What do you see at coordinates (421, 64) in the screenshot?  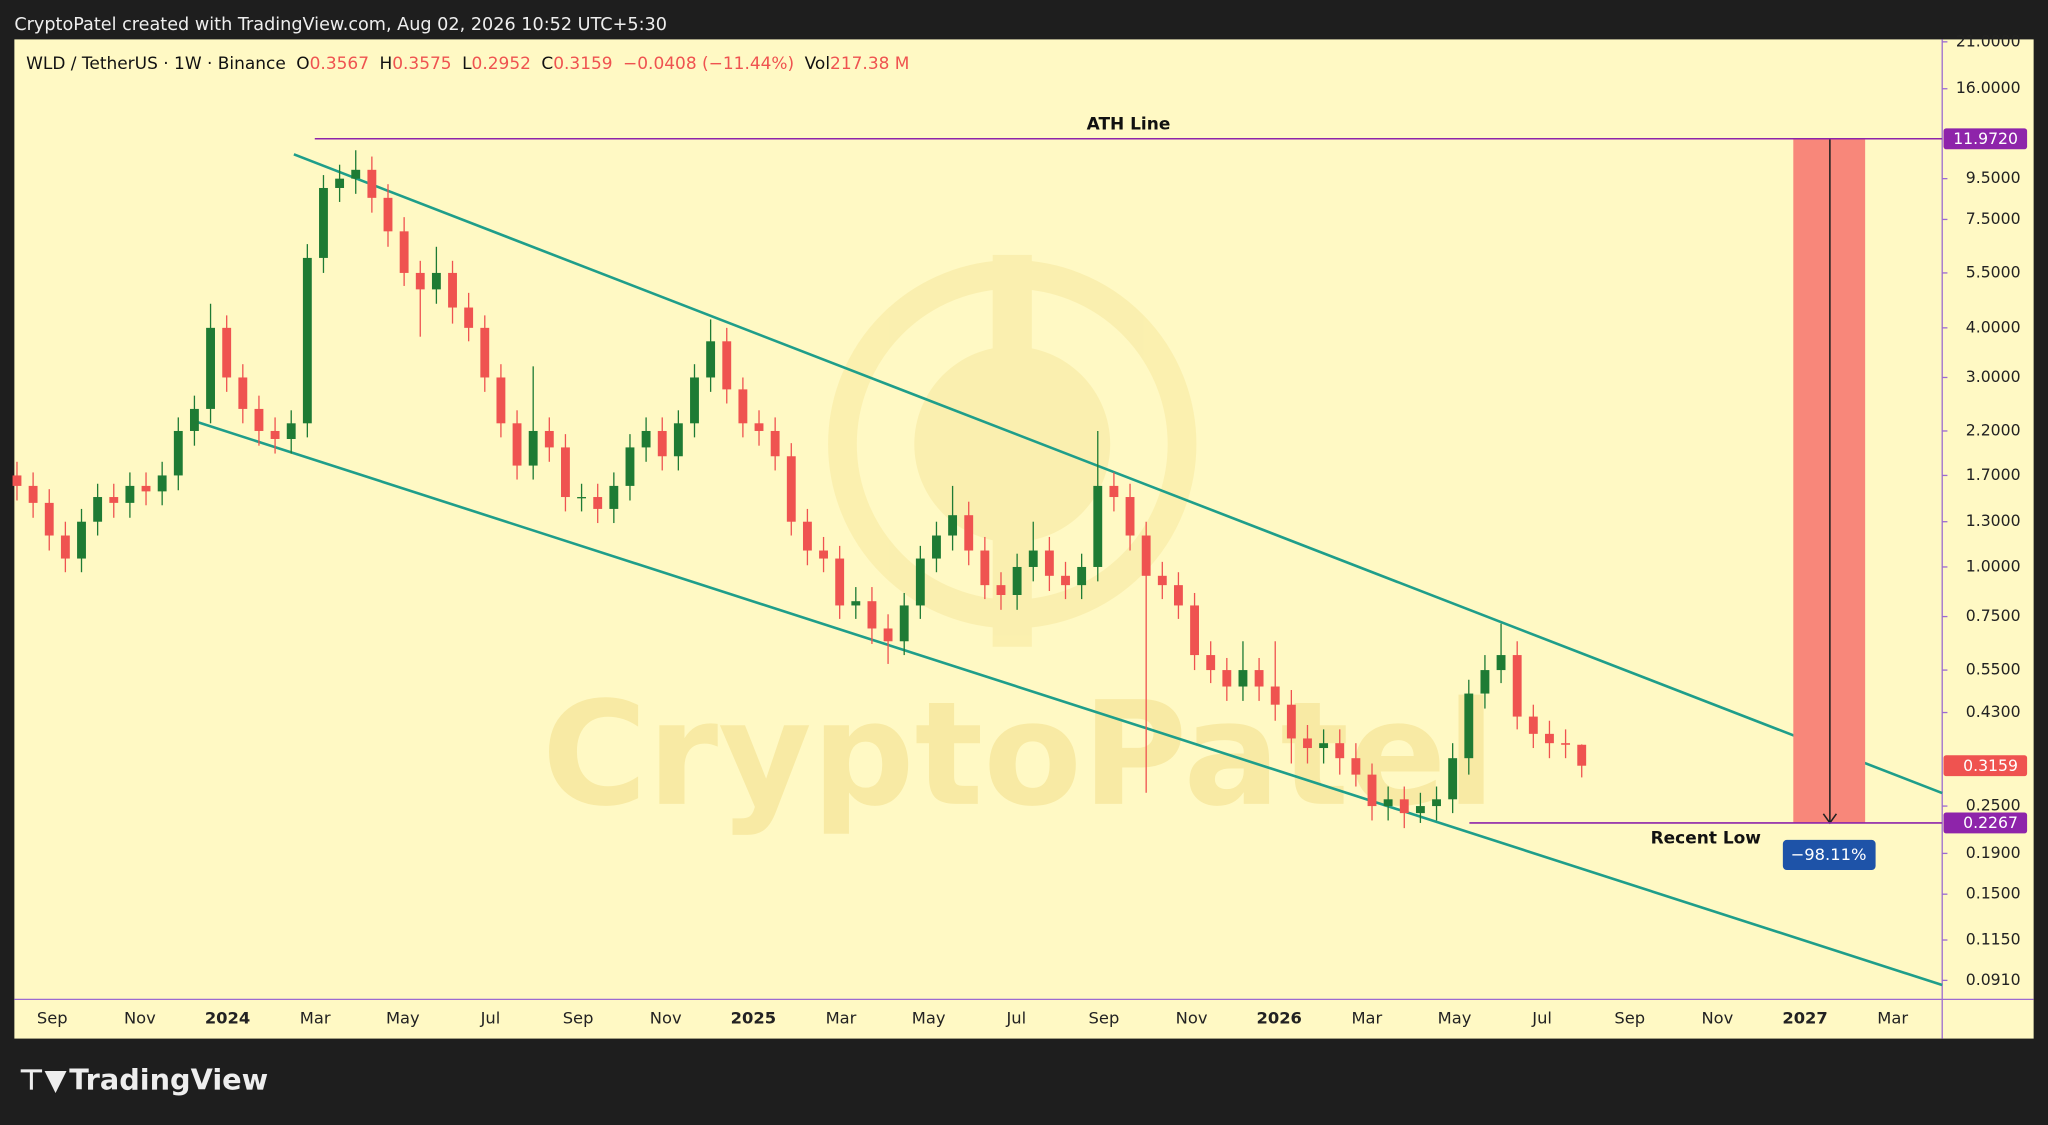 I see `h-value: 0.3575` at bounding box center [421, 64].